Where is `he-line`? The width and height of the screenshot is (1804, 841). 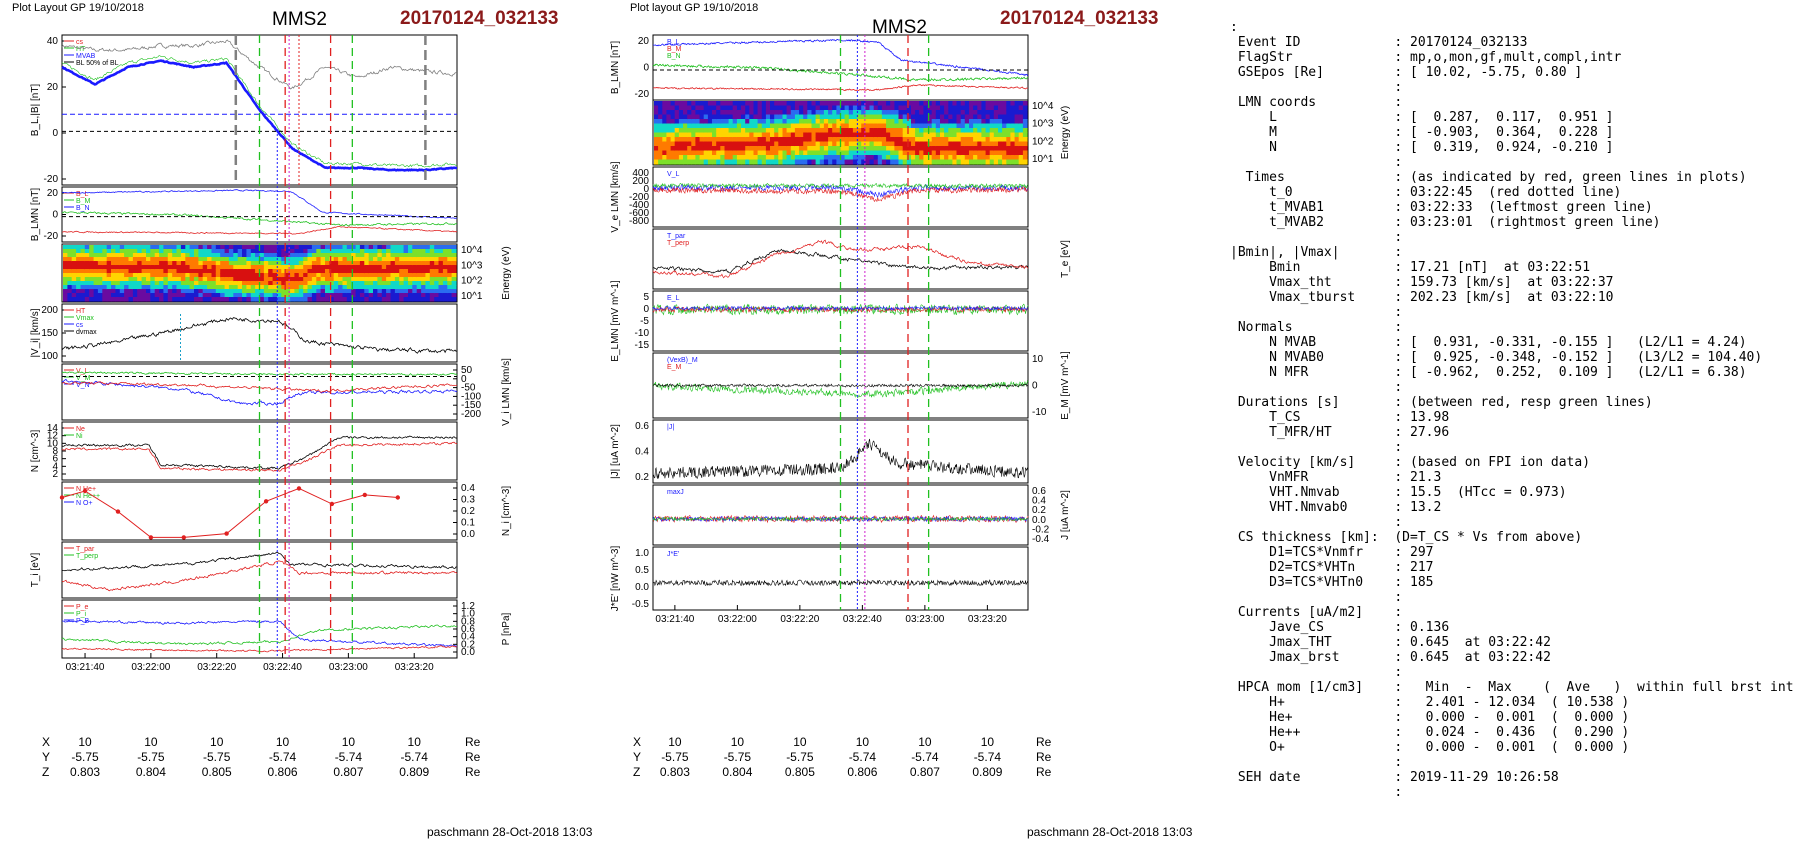
he-line is located at coordinates (229, 512).